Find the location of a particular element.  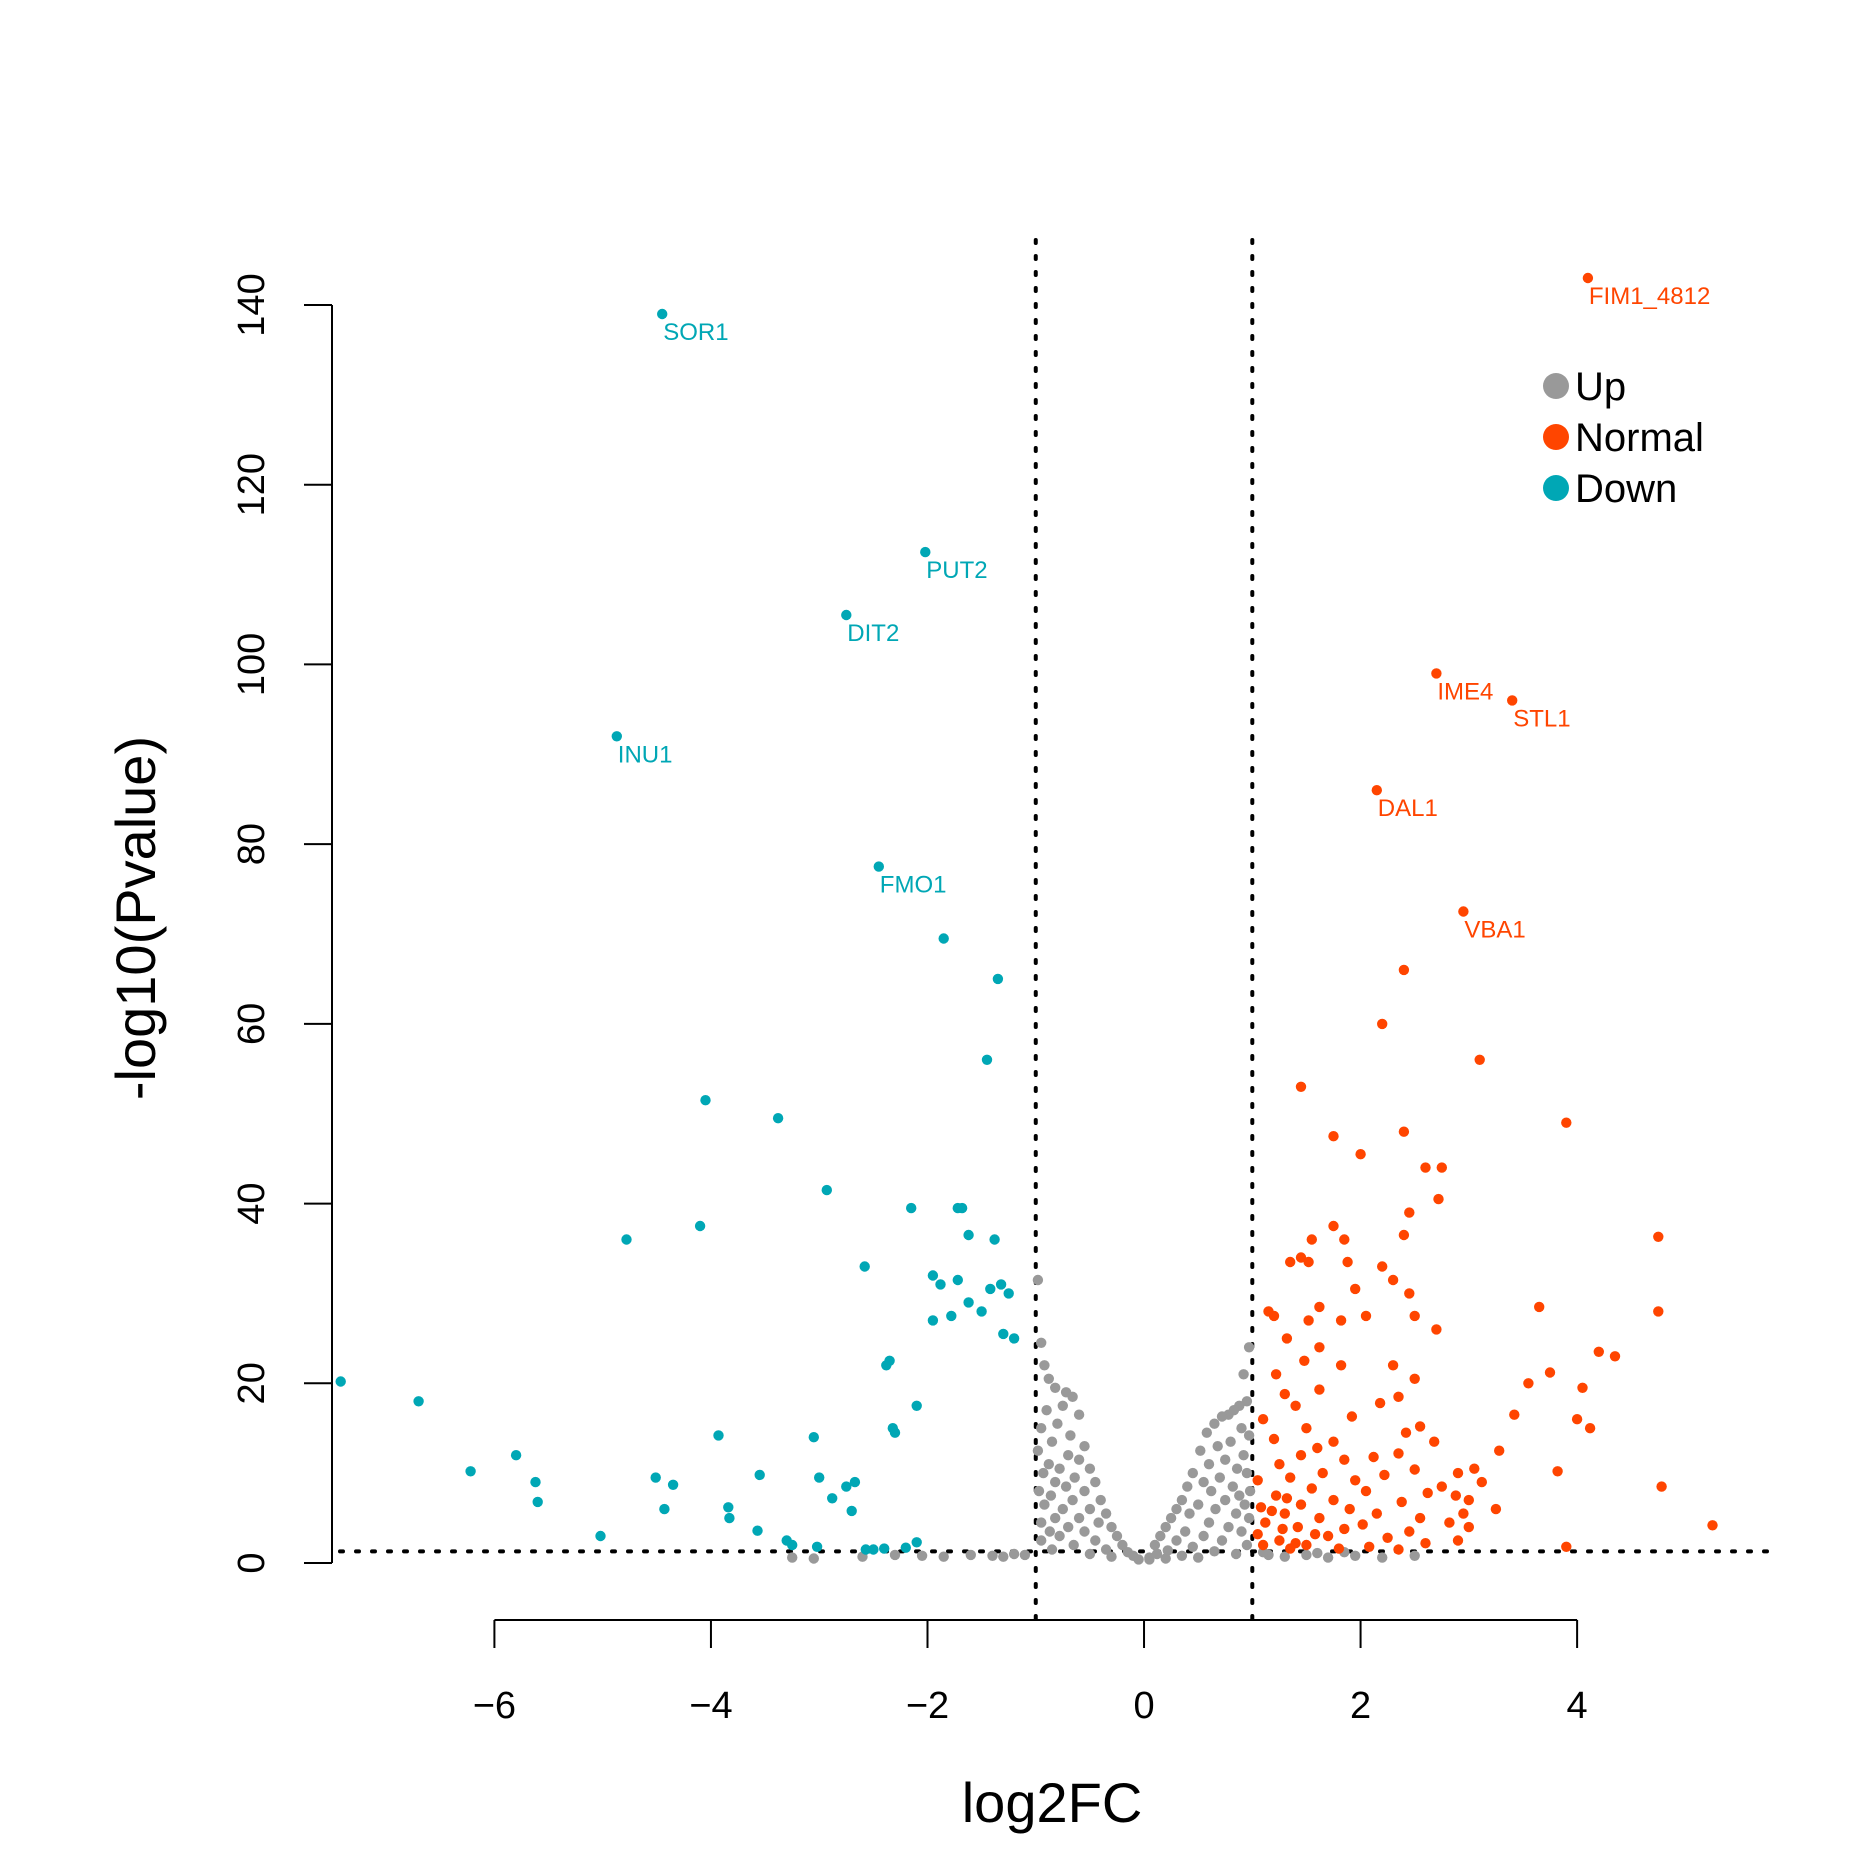

y-axis: 0 20 40 60 80 100 120 140 is located at coordinates (282, 923).